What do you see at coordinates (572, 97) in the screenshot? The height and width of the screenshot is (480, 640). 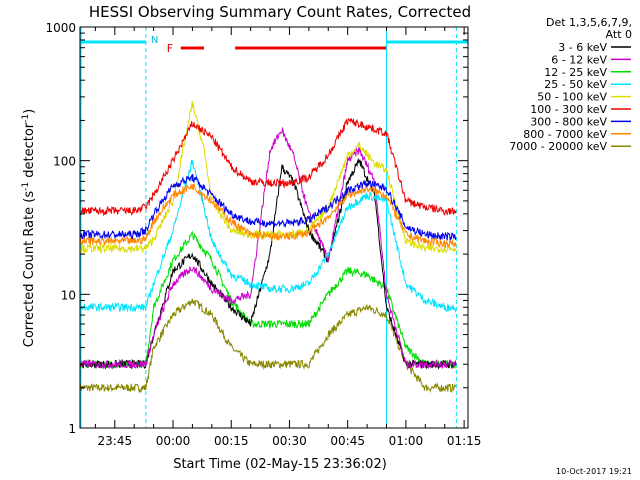 I see `legend-label: 50 - 100 keV` at bounding box center [572, 97].